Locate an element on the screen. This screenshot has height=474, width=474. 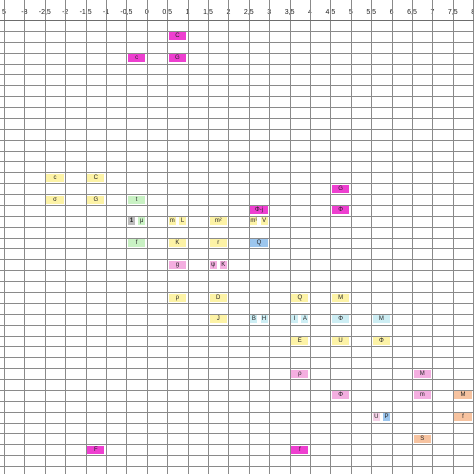
colored-cell: J is located at coordinates (218, 319).